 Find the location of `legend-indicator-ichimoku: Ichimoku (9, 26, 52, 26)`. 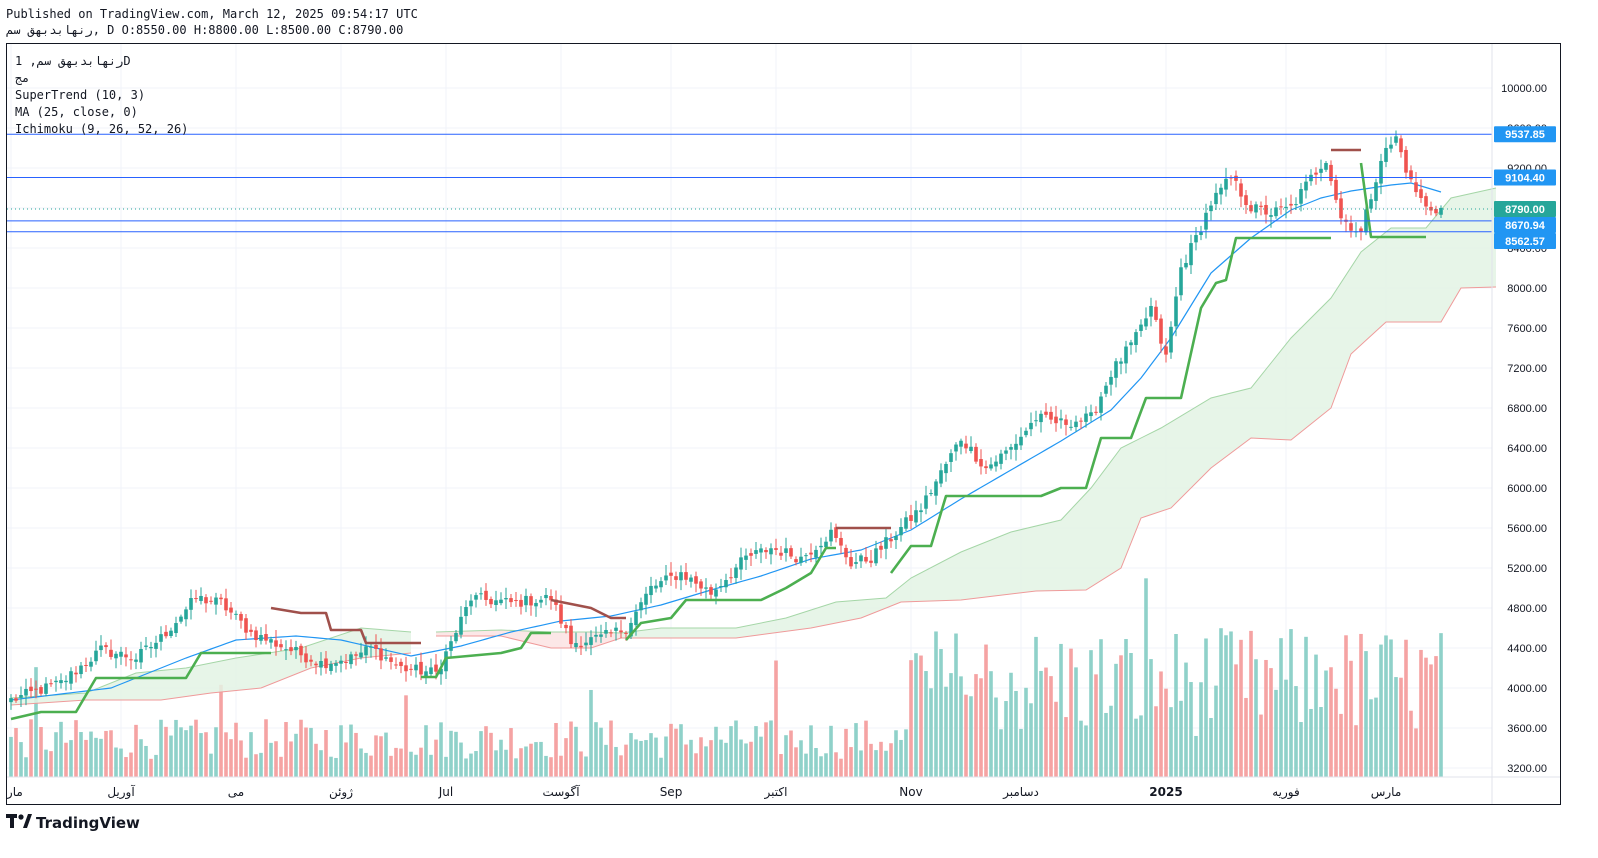

legend-indicator-ichimoku: Ichimoku (9, 26, 52, 26) is located at coordinates (102, 129).